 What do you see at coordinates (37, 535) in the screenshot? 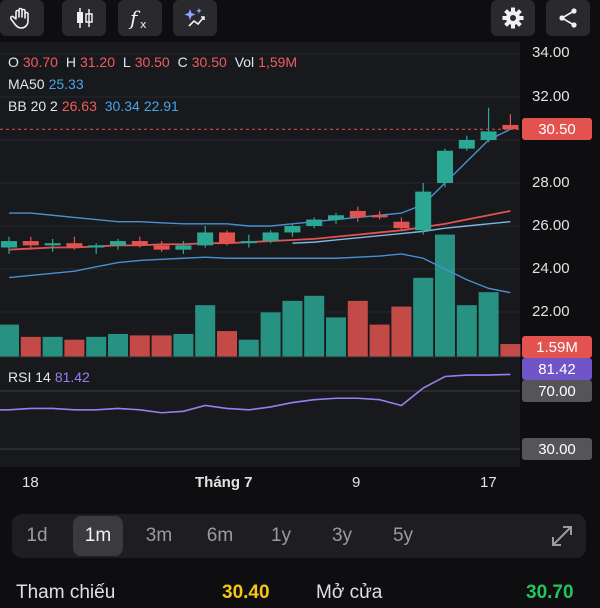
I see `range-tab-1d: 1d` at bounding box center [37, 535].